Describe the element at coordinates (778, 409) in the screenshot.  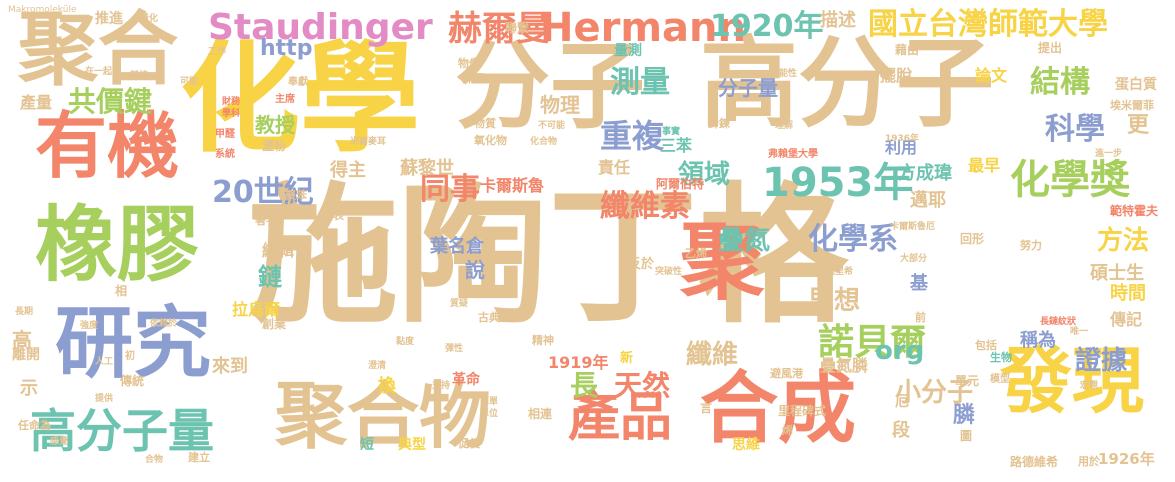
I see `word-hecheng: 合成` at that location.